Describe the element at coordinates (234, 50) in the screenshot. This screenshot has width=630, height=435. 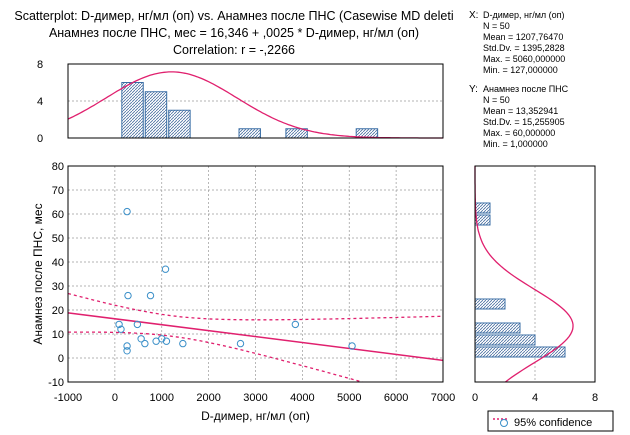
I see `correlation-text: Correlation: r = -,2266` at that location.